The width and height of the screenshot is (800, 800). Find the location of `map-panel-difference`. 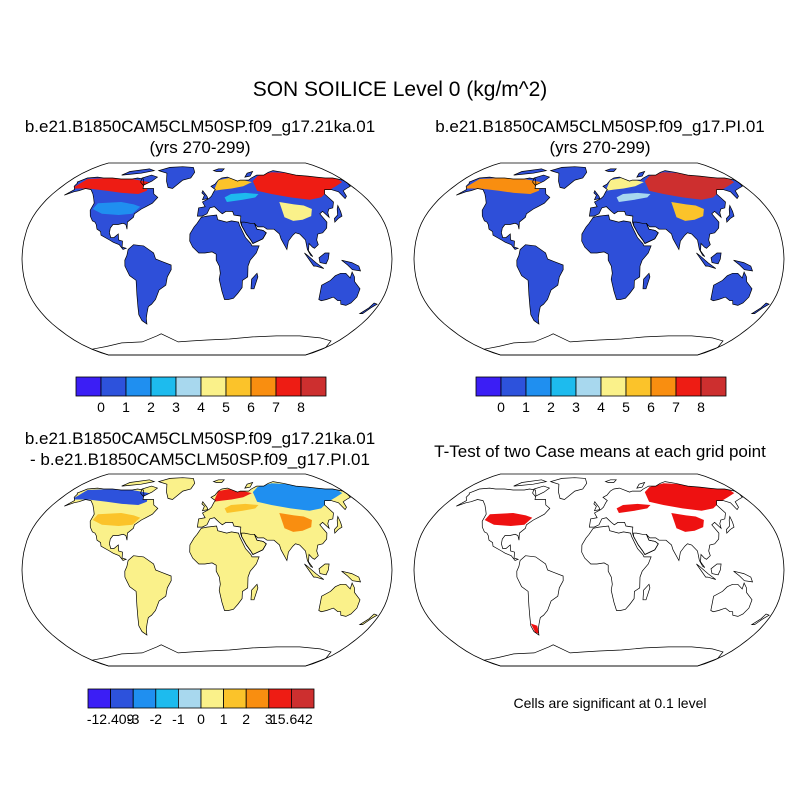

map-panel-difference is located at coordinates (207, 570).